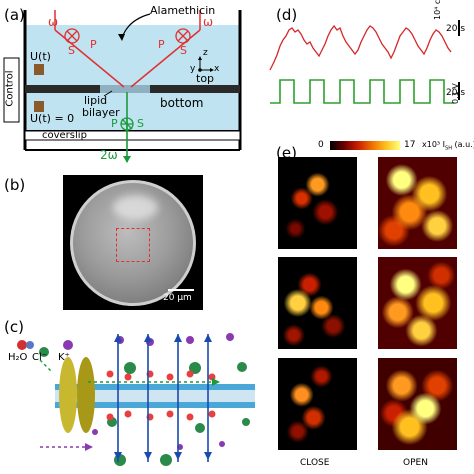 The image size is (474, 474). I want to click on traces, so click(364, 62).